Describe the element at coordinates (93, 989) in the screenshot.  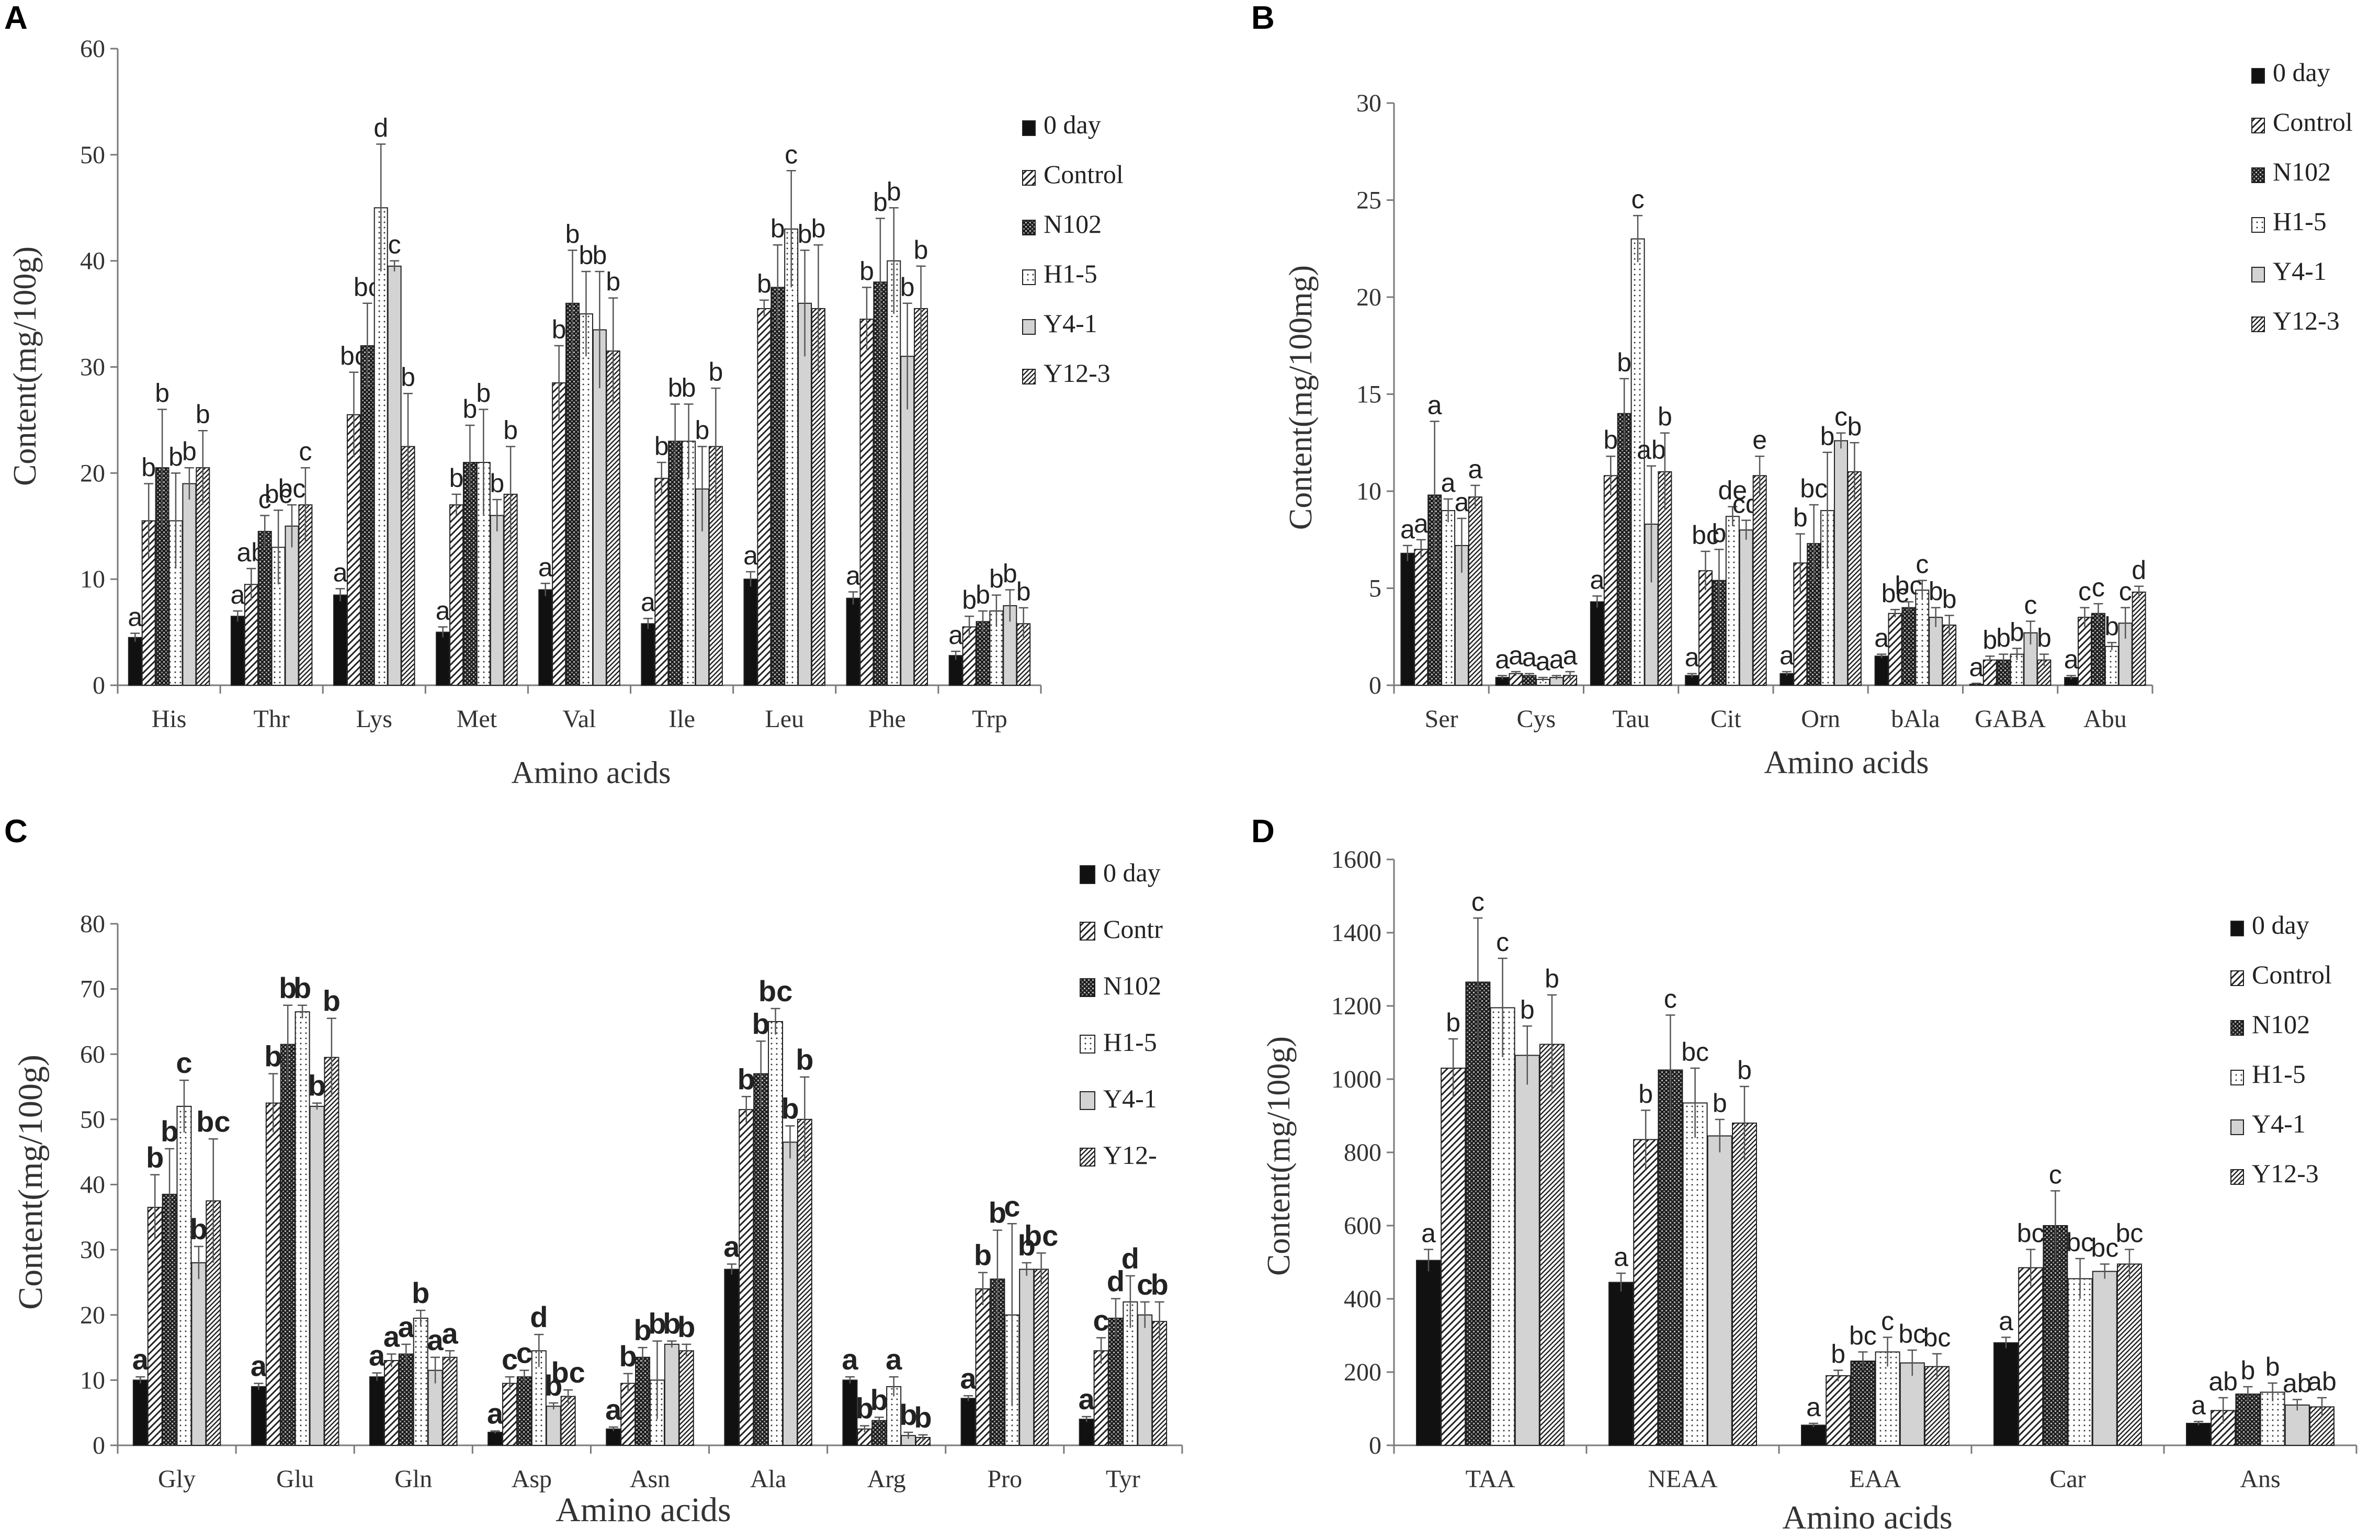
I see `y-tick-label: 70` at that location.